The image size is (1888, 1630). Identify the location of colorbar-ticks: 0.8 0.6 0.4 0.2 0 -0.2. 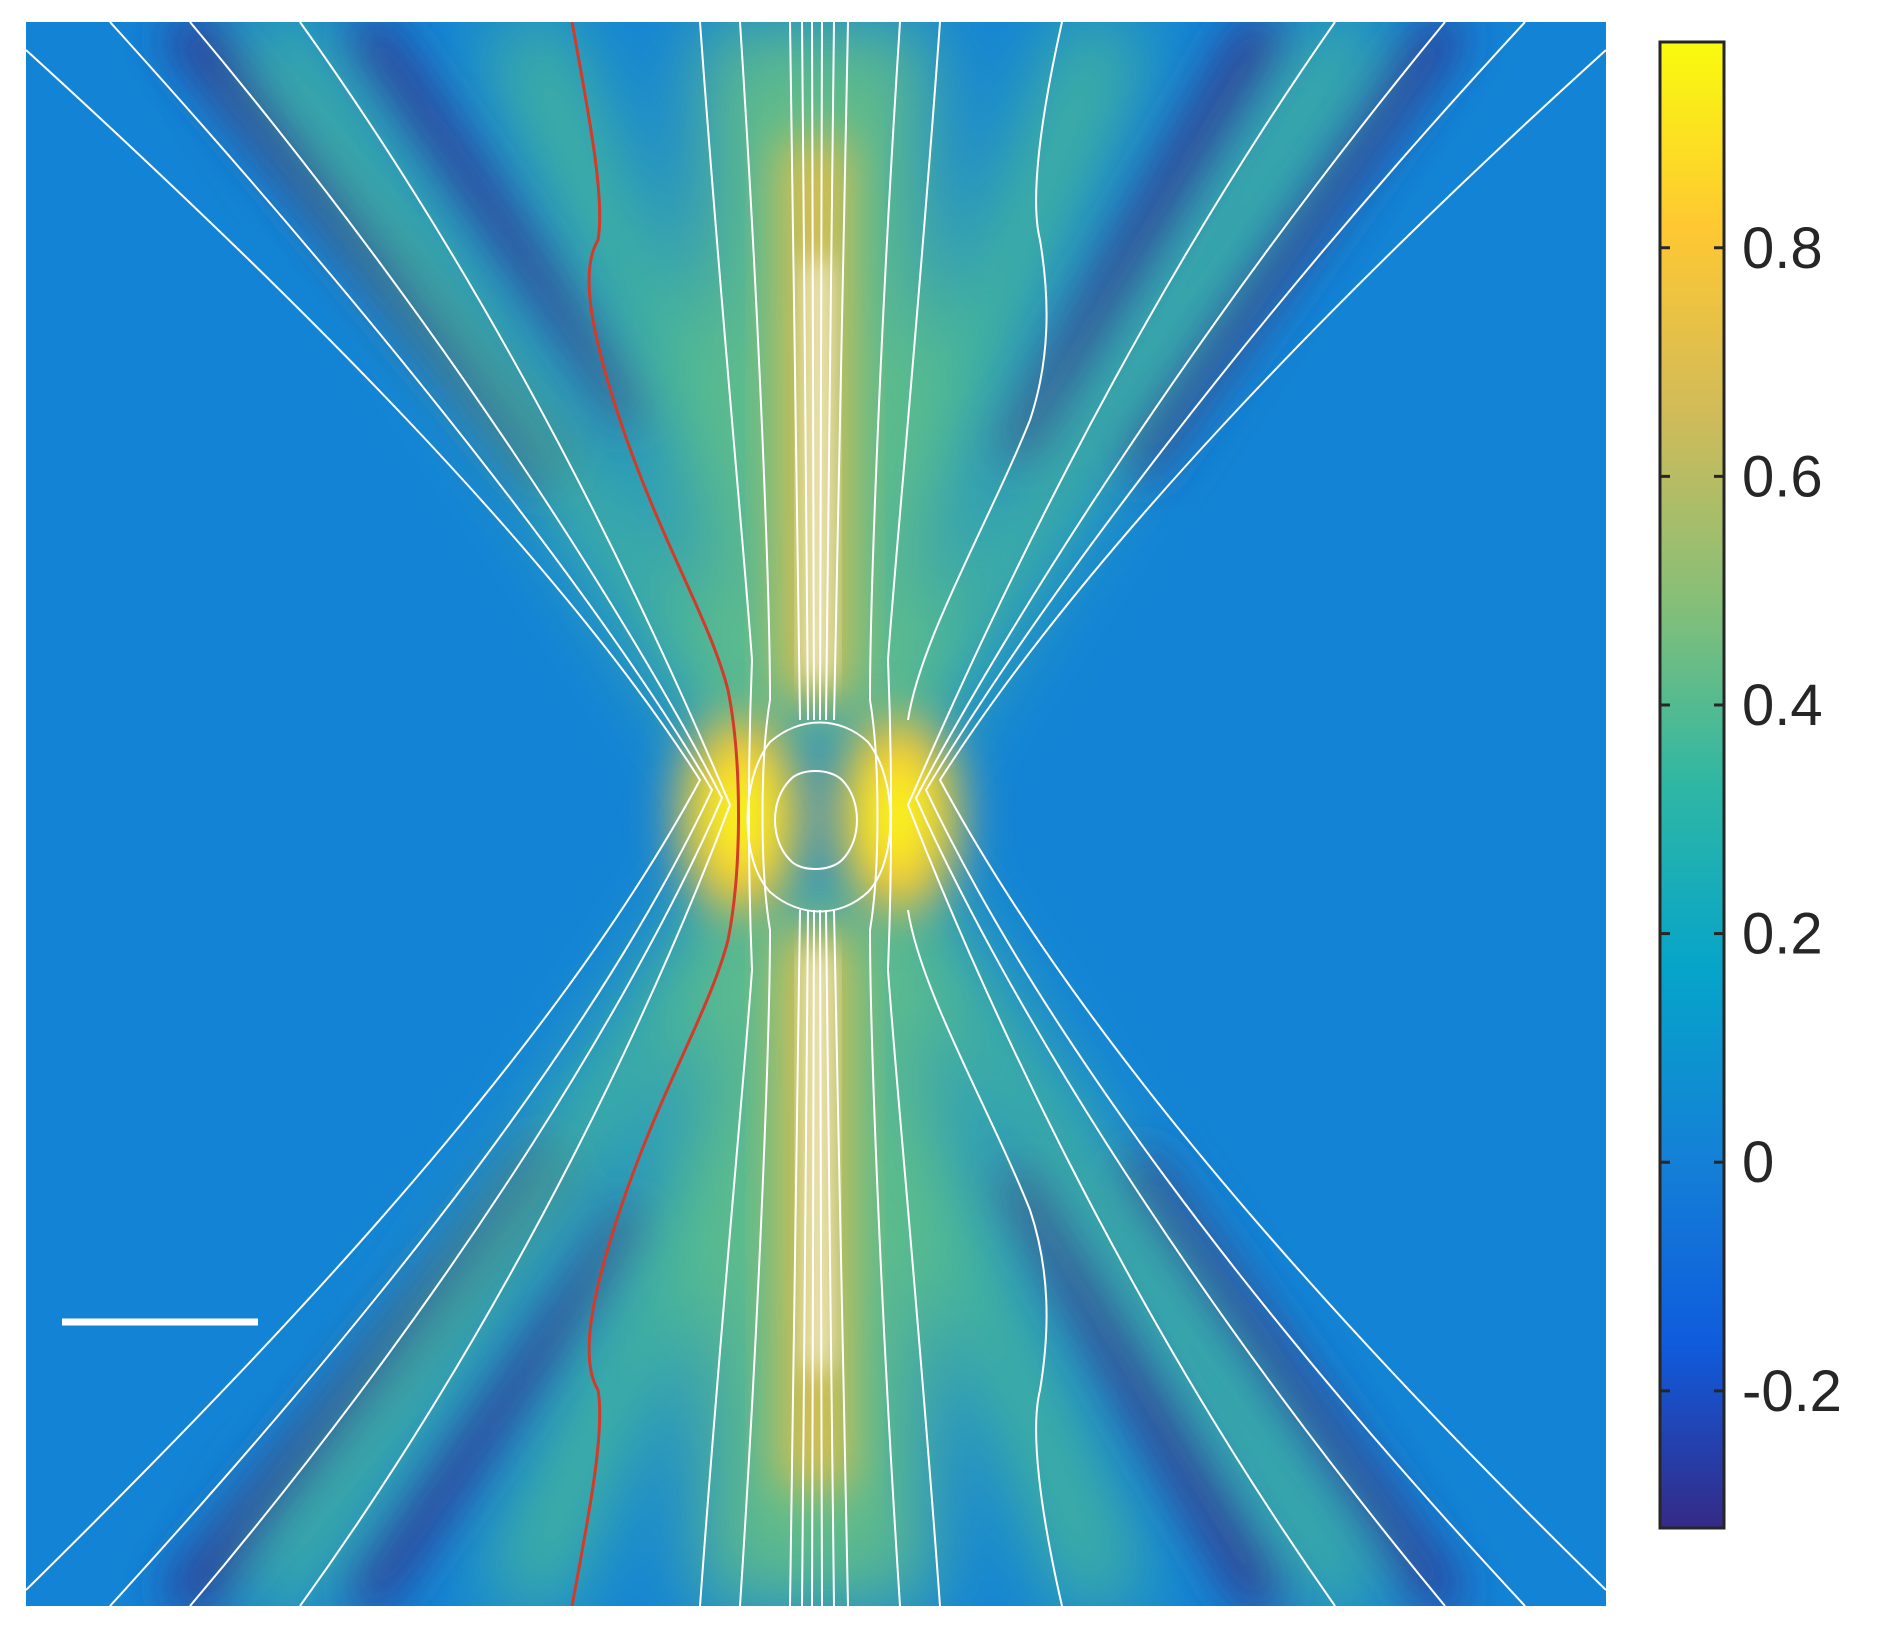
(1751, 820).